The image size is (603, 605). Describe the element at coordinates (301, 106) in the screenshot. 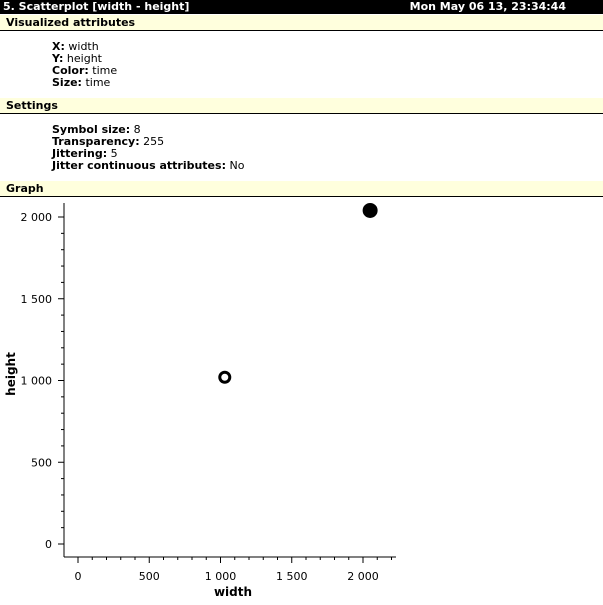

I see `section-settings: Settings` at that location.